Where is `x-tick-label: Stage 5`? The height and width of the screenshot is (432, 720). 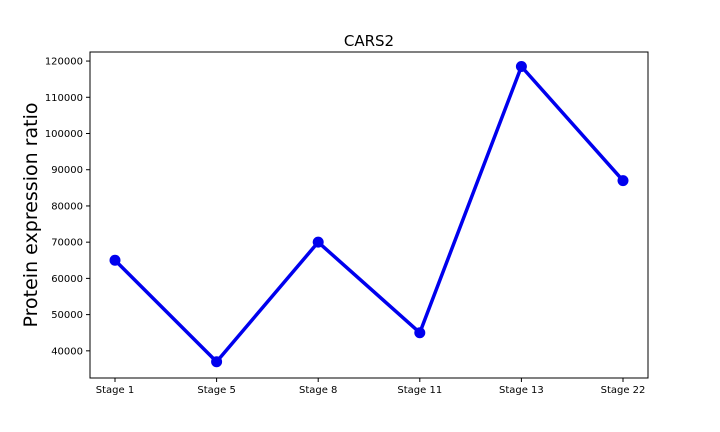 x-tick-label: Stage 5 is located at coordinates (216, 390).